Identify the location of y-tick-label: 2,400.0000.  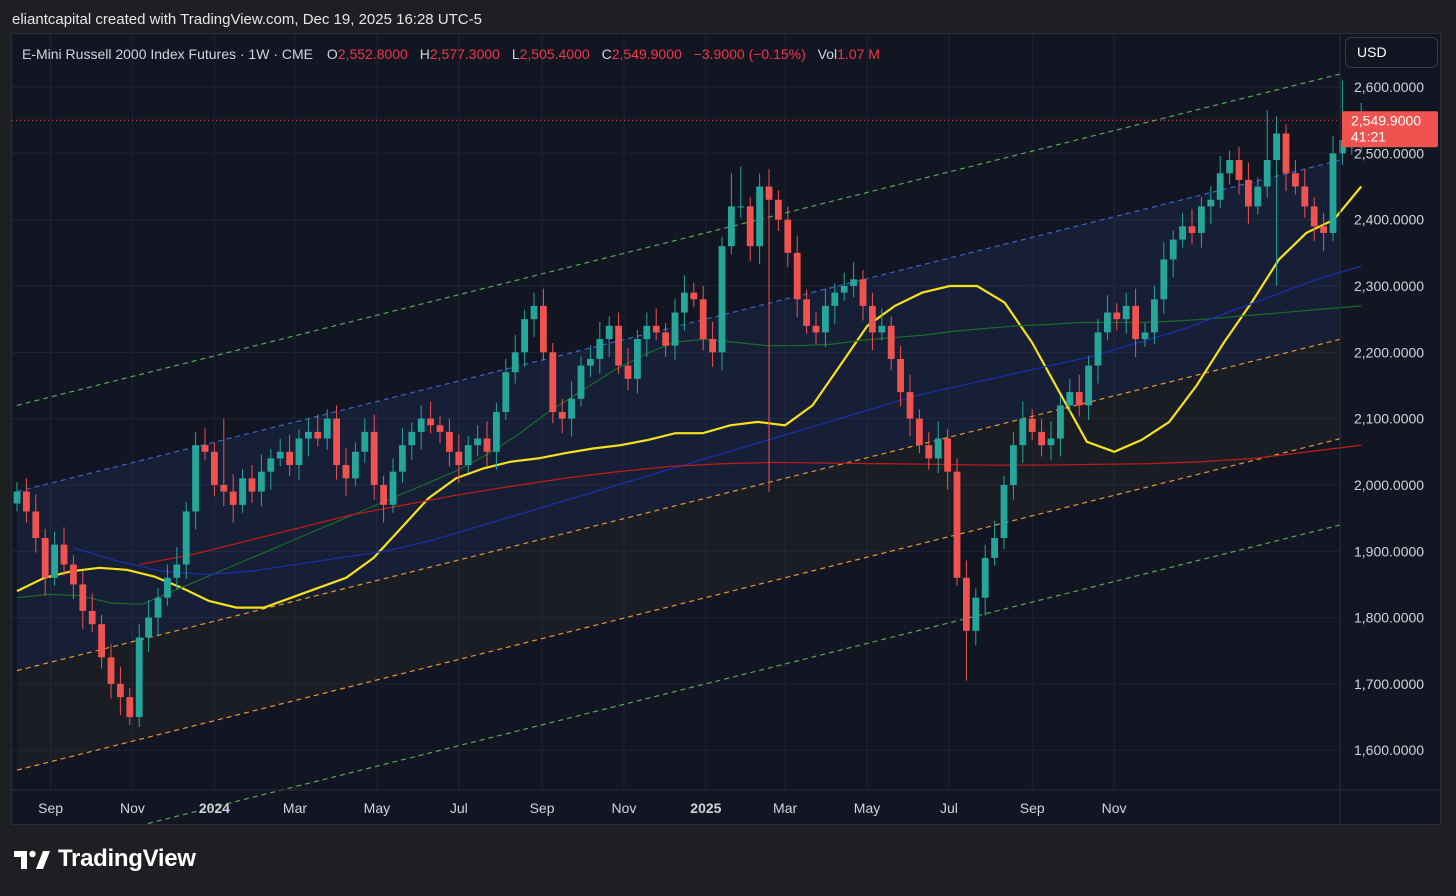
(1389, 220).